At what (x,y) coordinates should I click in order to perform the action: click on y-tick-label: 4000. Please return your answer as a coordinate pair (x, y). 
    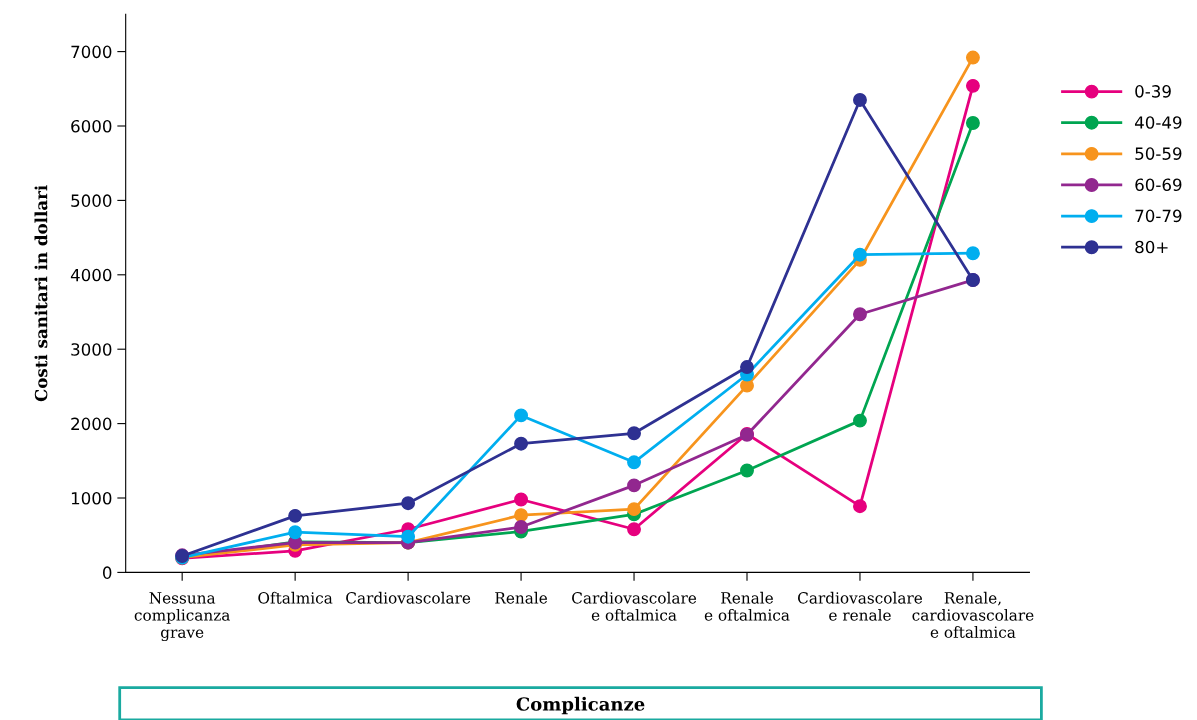
    Looking at the image, I should click on (91, 275).